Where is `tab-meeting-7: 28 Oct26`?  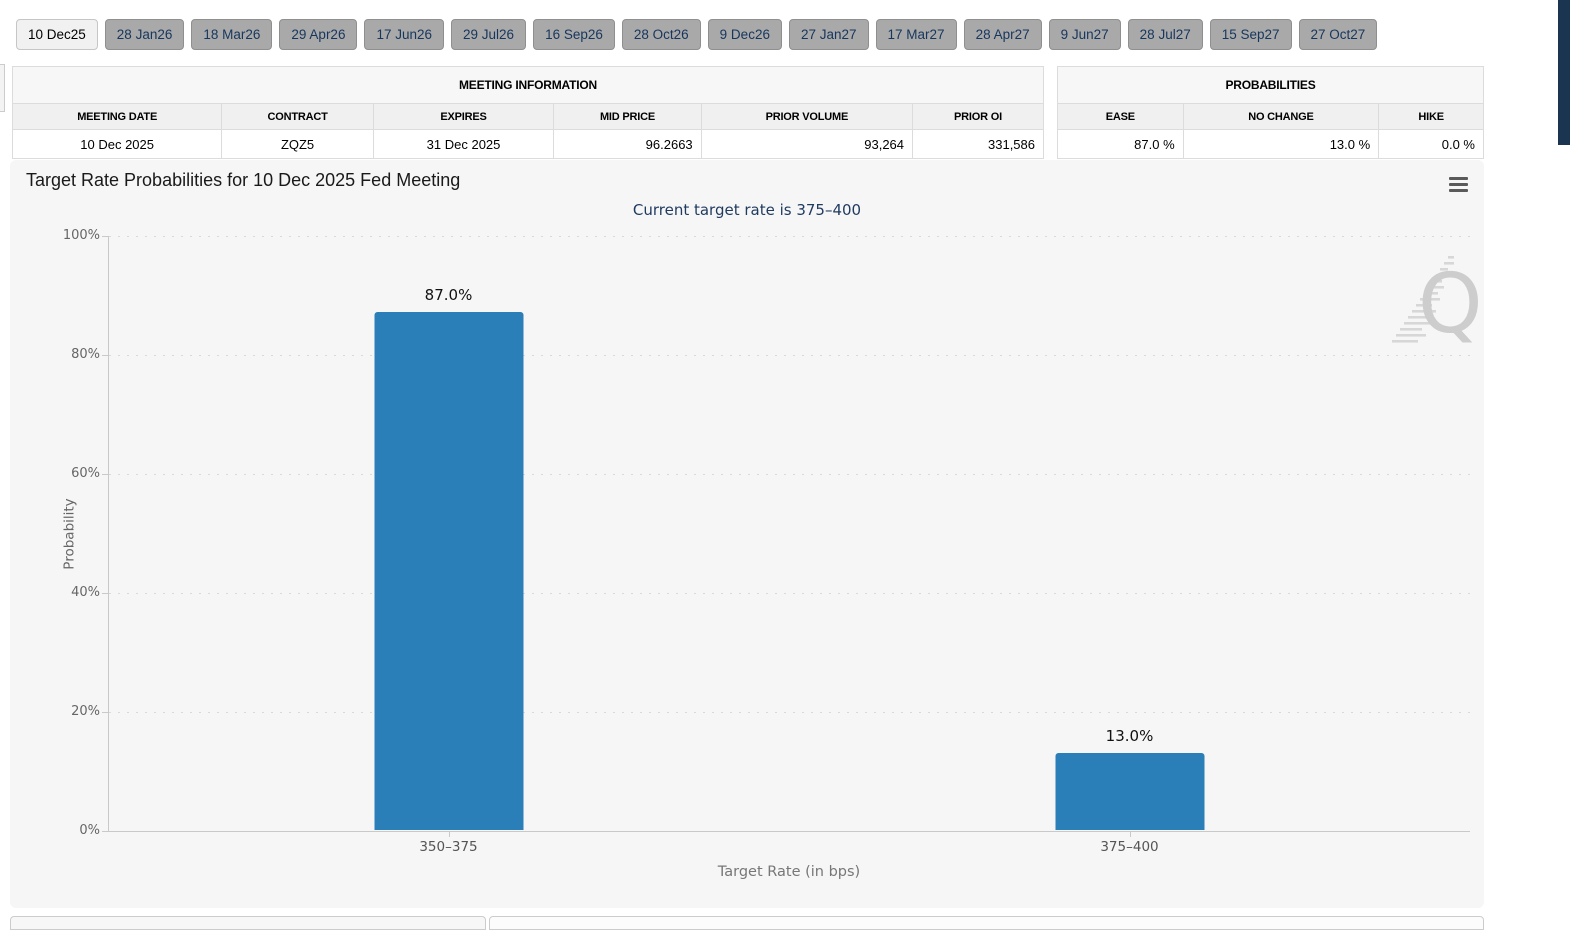
tab-meeting-7: 28 Oct26 is located at coordinates (661, 34).